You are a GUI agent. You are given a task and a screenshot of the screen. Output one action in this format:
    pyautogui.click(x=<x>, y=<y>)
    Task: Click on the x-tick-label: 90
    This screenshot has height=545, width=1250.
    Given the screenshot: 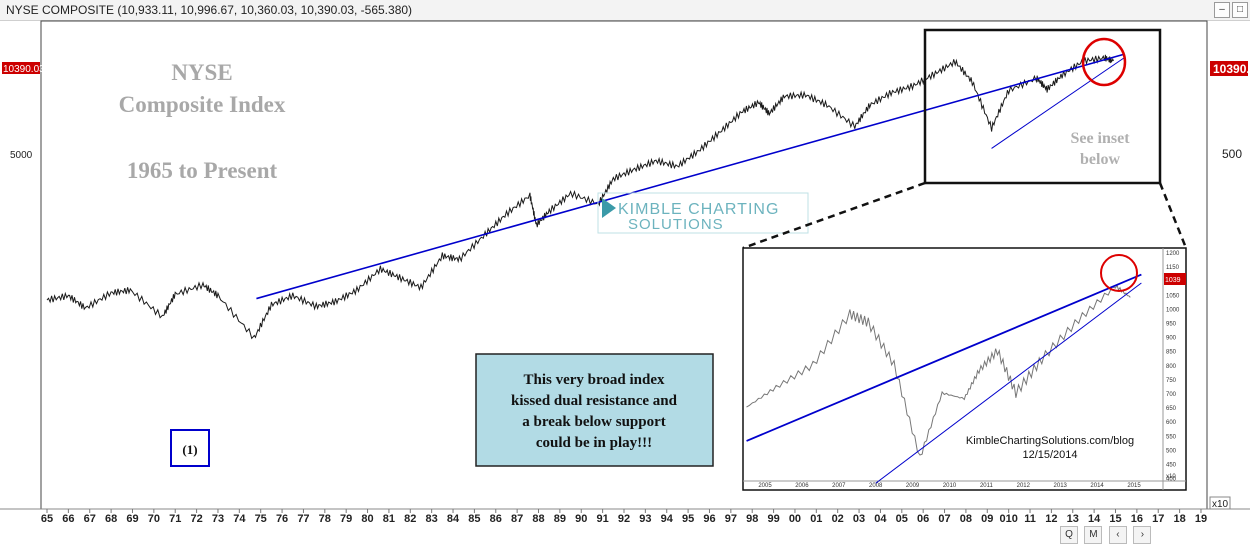 What is the action you would take?
    pyautogui.click(x=581, y=519)
    